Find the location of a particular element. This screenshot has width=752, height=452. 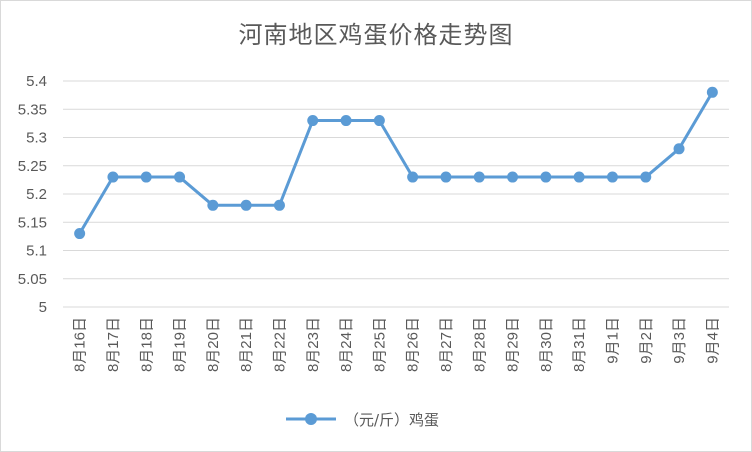

chart-title: 河南地区鸡蛋价格走势图 is located at coordinates (376, 35).